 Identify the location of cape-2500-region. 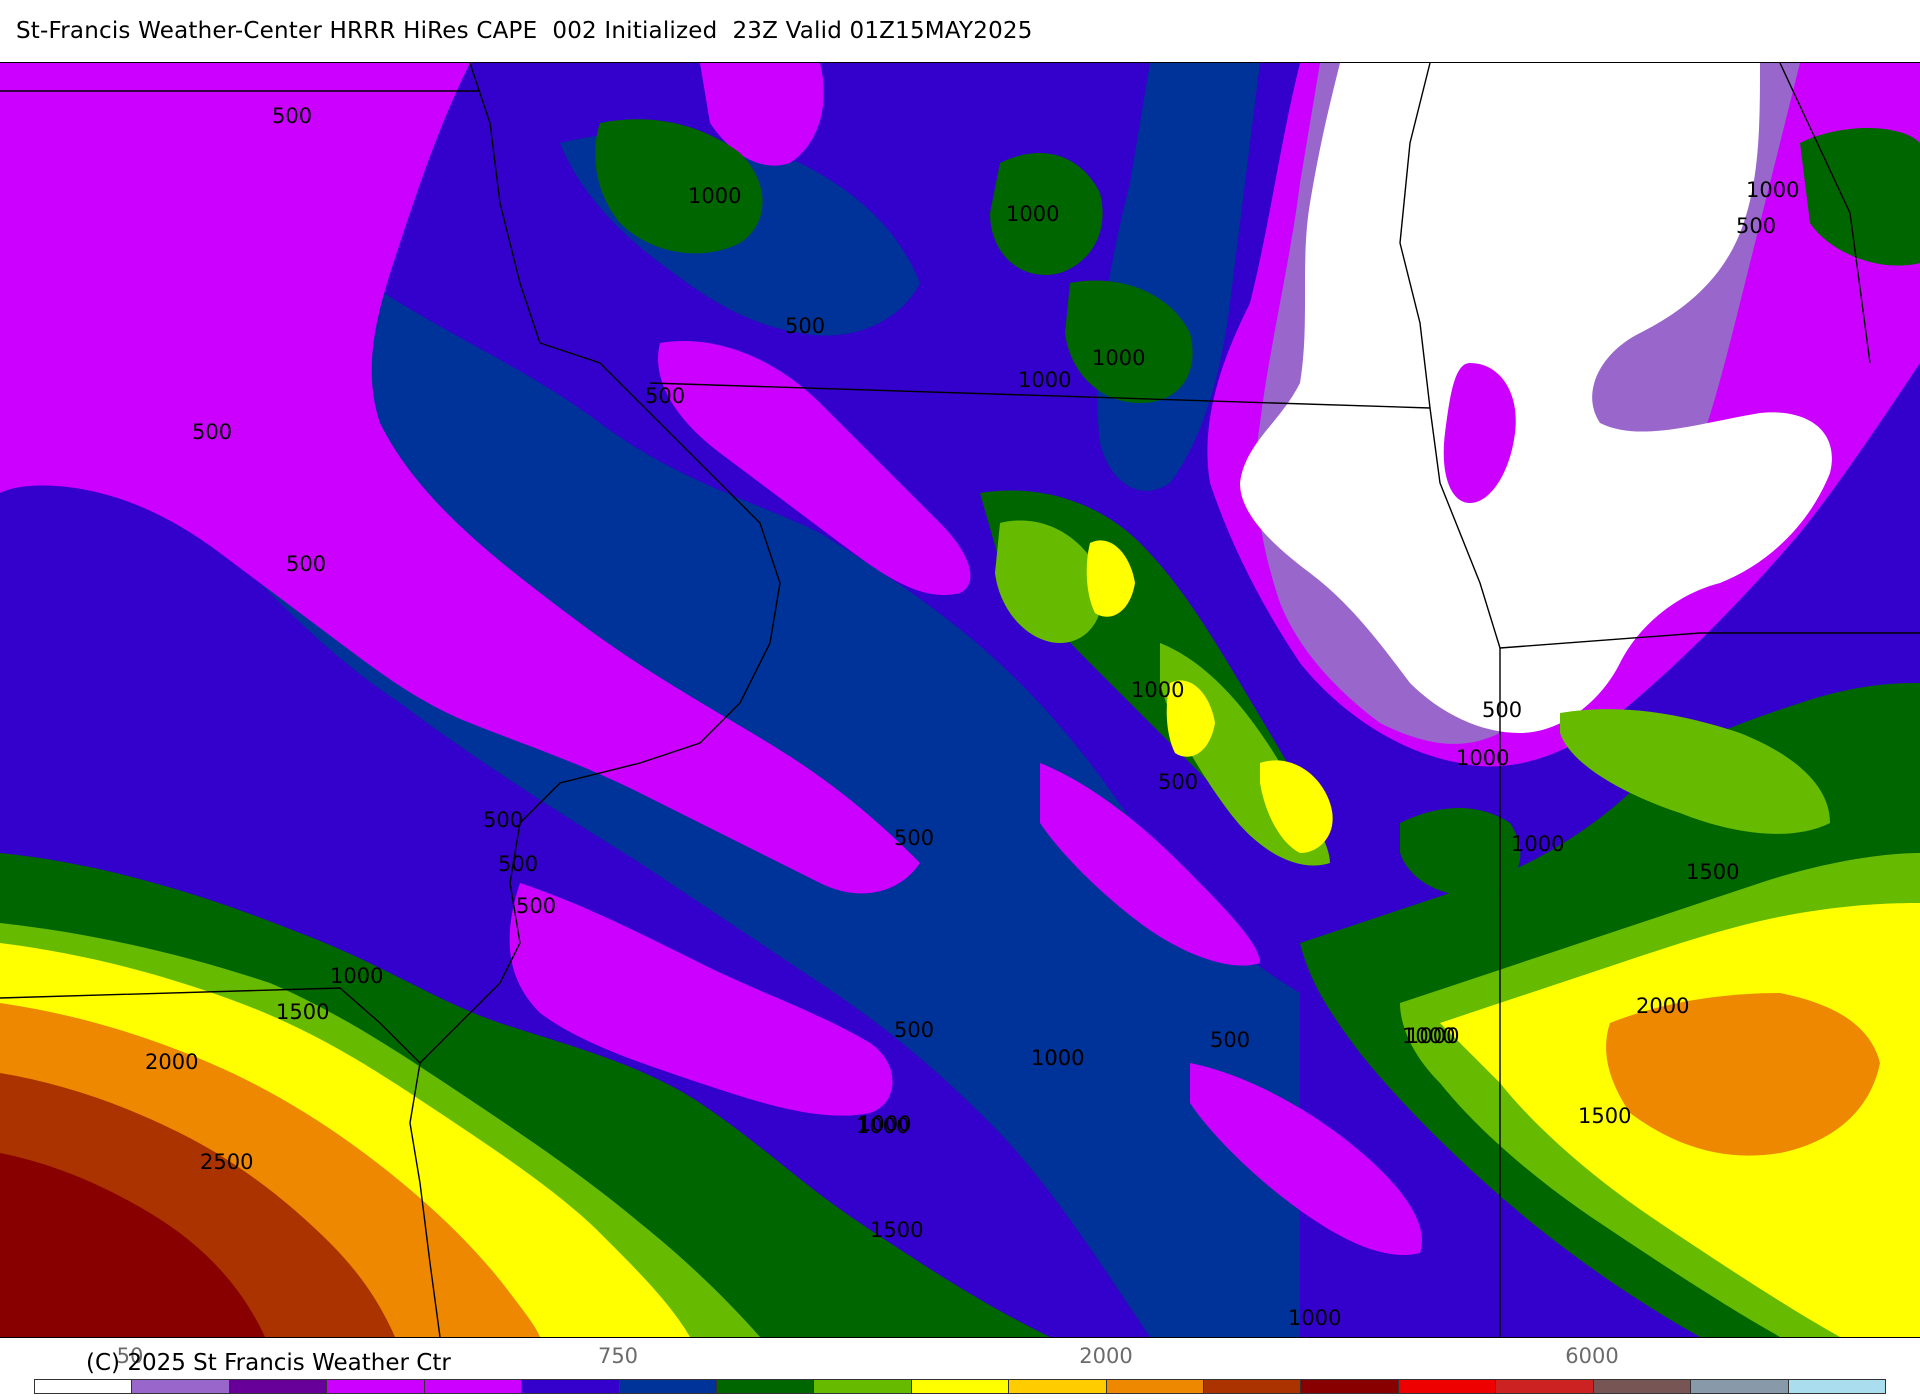
(1743, 1074).